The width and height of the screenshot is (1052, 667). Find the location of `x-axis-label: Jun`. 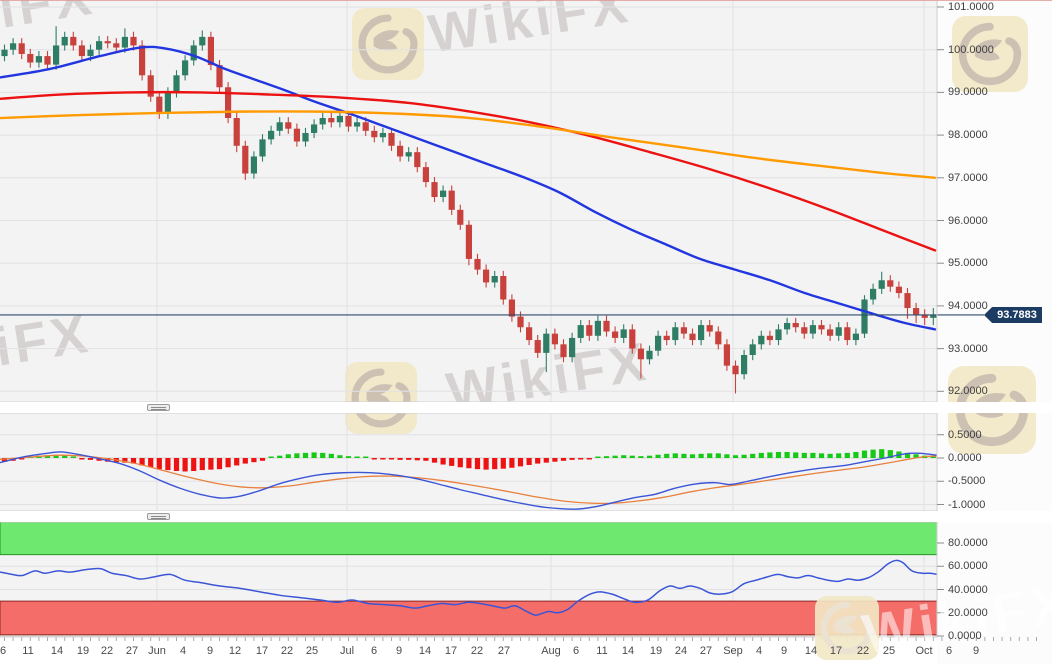

x-axis-label: Jun is located at coordinates (157, 651).